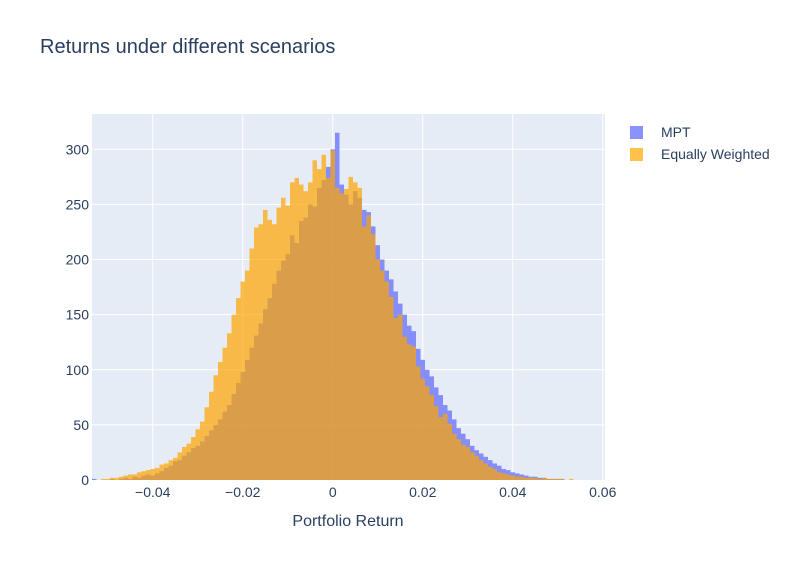 This screenshot has width=800, height=571. What do you see at coordinates (512, 492) in the screenshot?
I see `x-tick-label: 0.04` at bounding box center [512, 492].